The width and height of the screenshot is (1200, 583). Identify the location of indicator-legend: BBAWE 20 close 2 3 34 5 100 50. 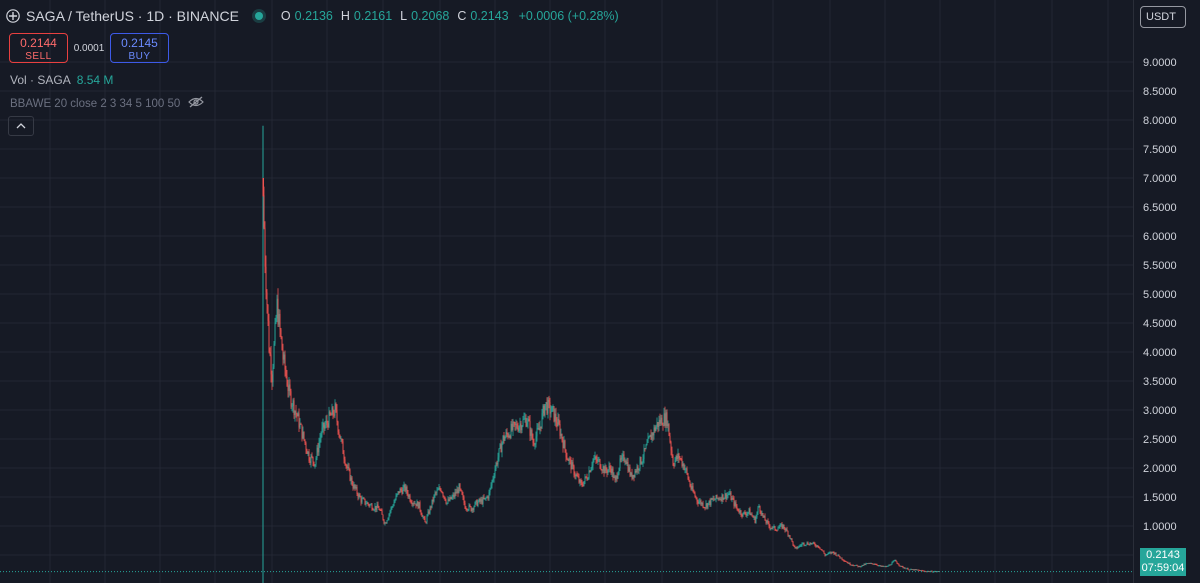
(107, 103).